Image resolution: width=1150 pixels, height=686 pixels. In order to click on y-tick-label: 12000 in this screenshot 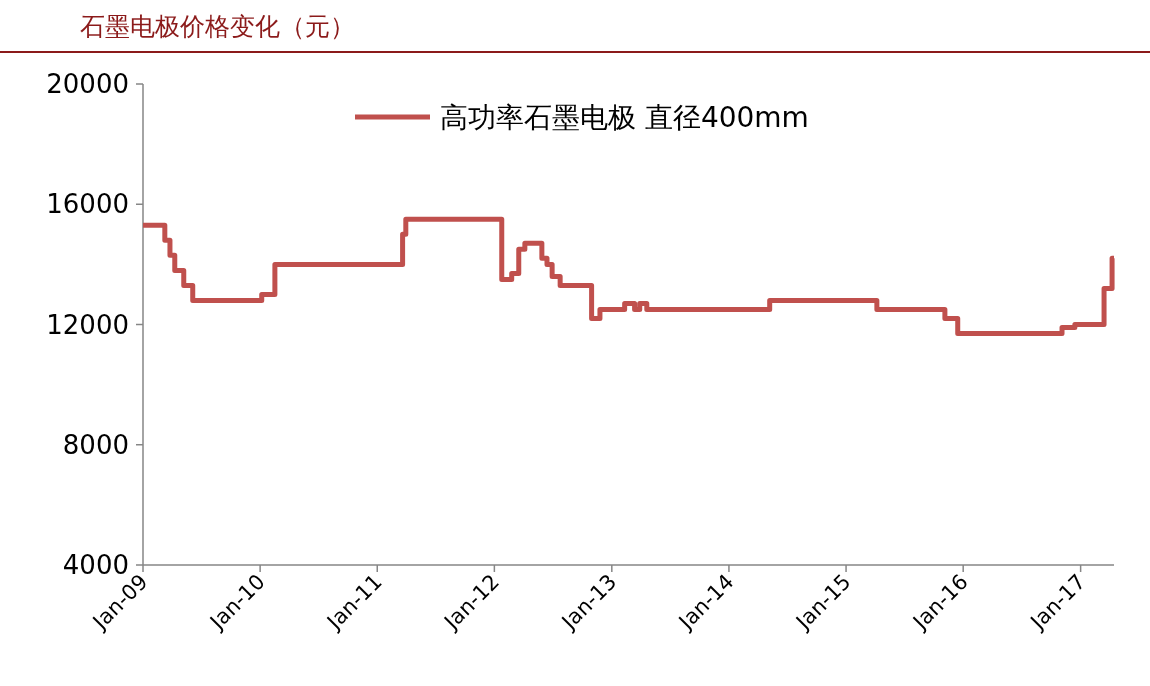, I will do `click(87, 324)`.